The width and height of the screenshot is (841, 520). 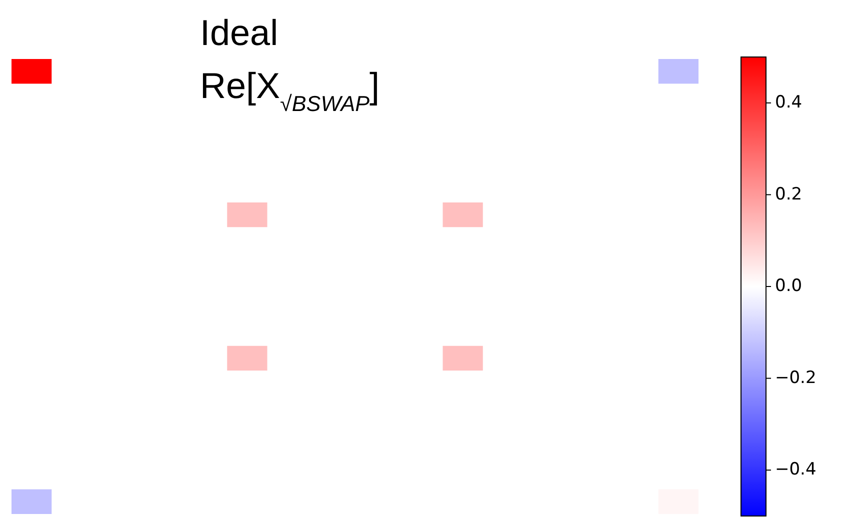 What do you see at coordinates (239, 32) in the screenshot?
I see `chart-title: Ideal` at bounding box center [239, 32].